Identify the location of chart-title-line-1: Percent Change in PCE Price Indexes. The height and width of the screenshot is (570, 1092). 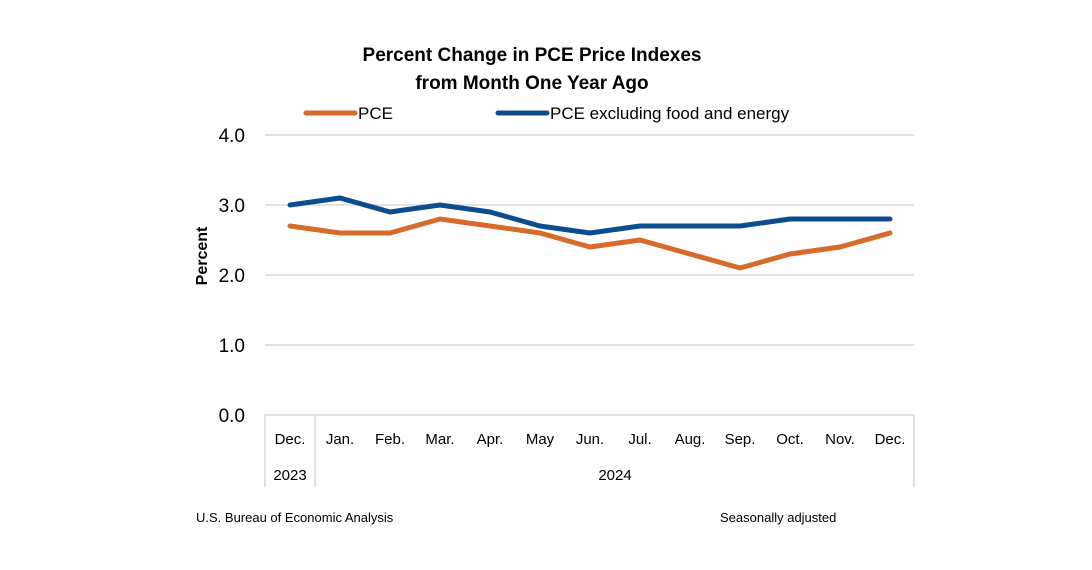
(532, 55).